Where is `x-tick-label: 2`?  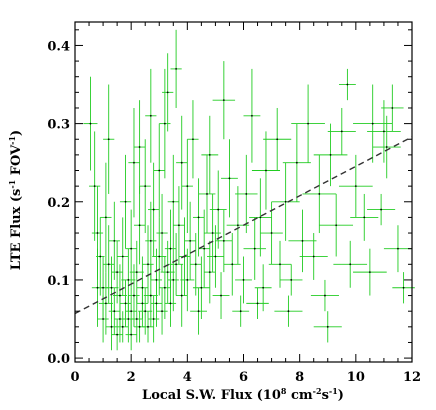 x-tick-label: 2 is located at coordinates (131, 377).